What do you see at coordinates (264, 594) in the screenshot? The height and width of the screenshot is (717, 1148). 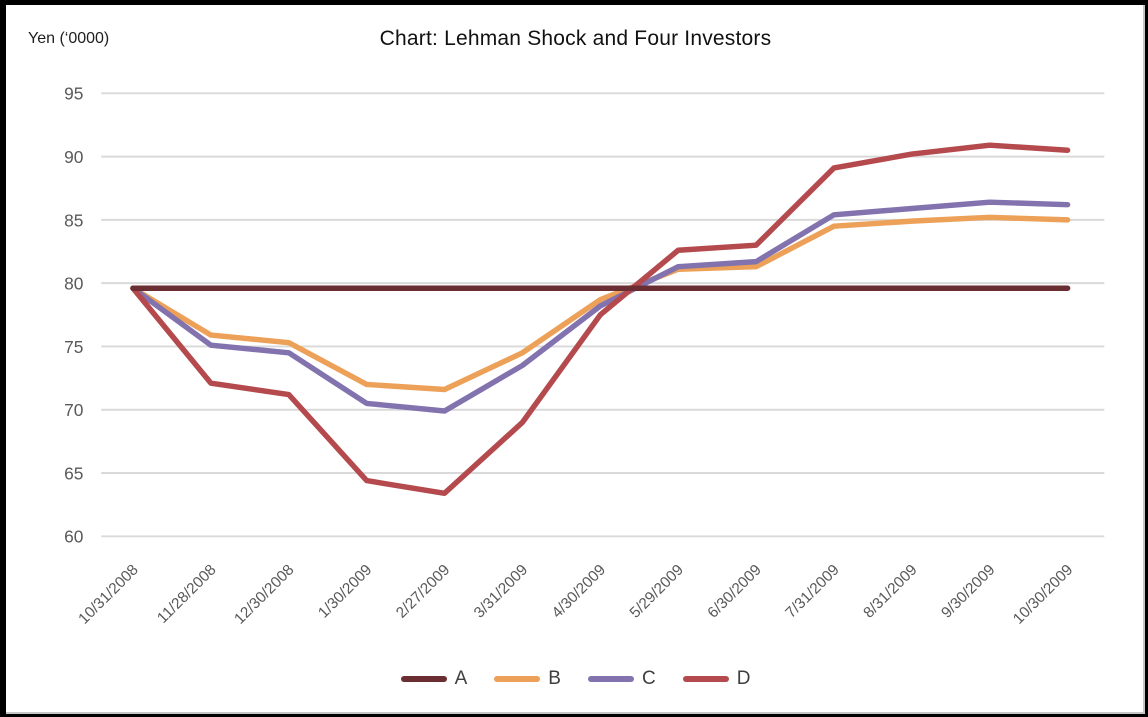 I see `x-tick-label: 12/30/2008` at bounding box center [264, 594].